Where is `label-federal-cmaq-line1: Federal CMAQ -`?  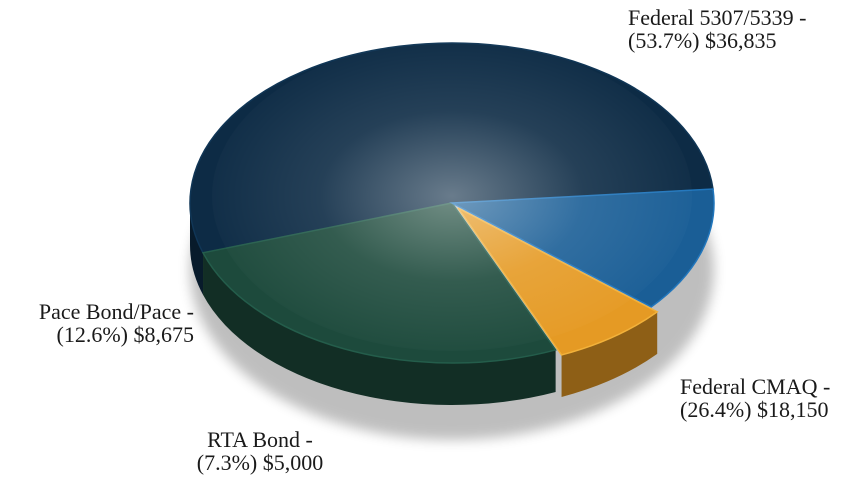 label-federal-cmaq-line1: Federal CMAQ - is located at coordinates (755, 386).